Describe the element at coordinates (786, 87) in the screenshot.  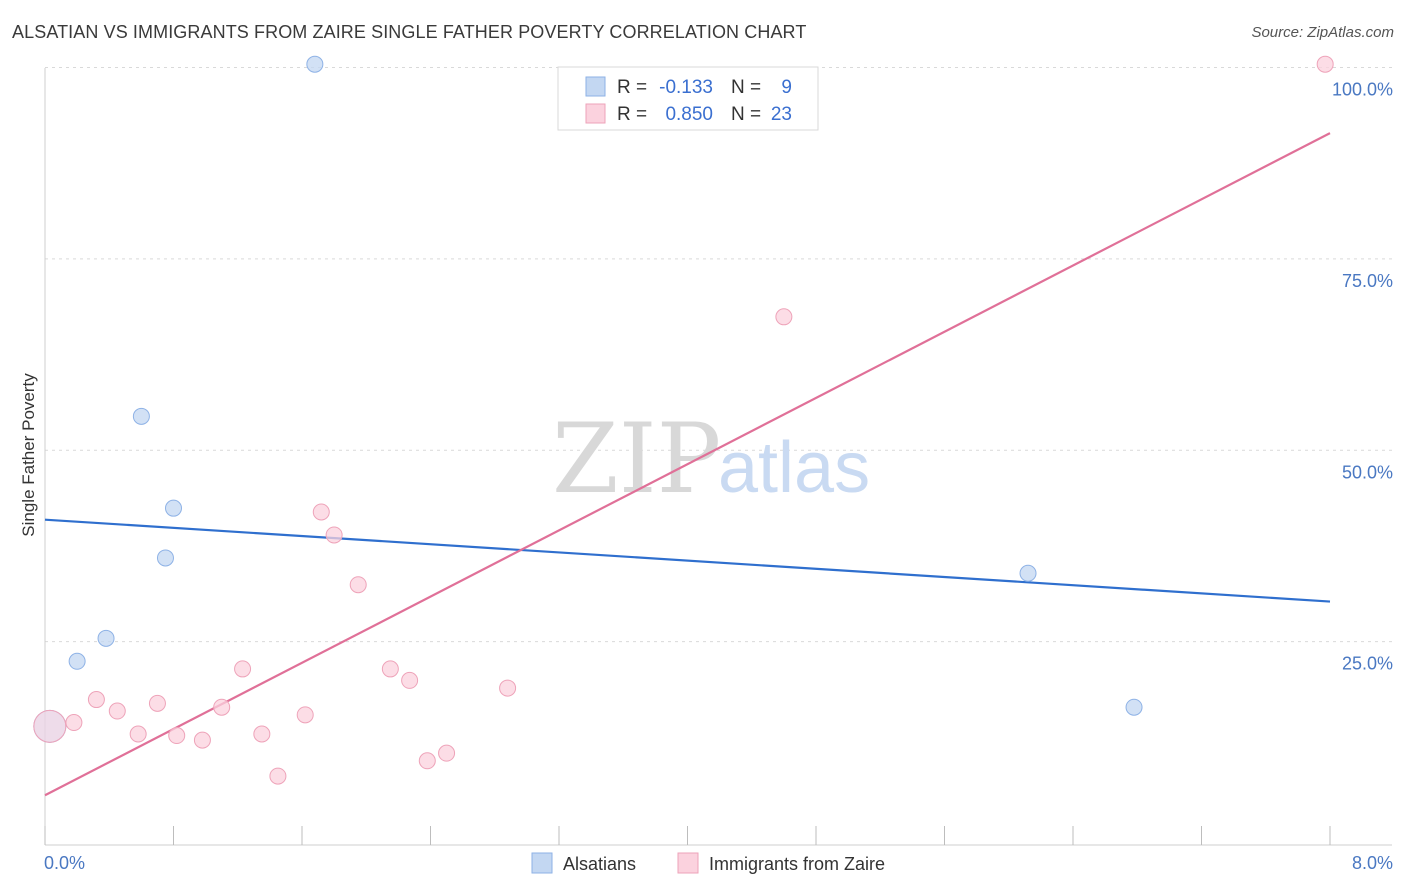
I see `legend-n-value: 9` at that location.